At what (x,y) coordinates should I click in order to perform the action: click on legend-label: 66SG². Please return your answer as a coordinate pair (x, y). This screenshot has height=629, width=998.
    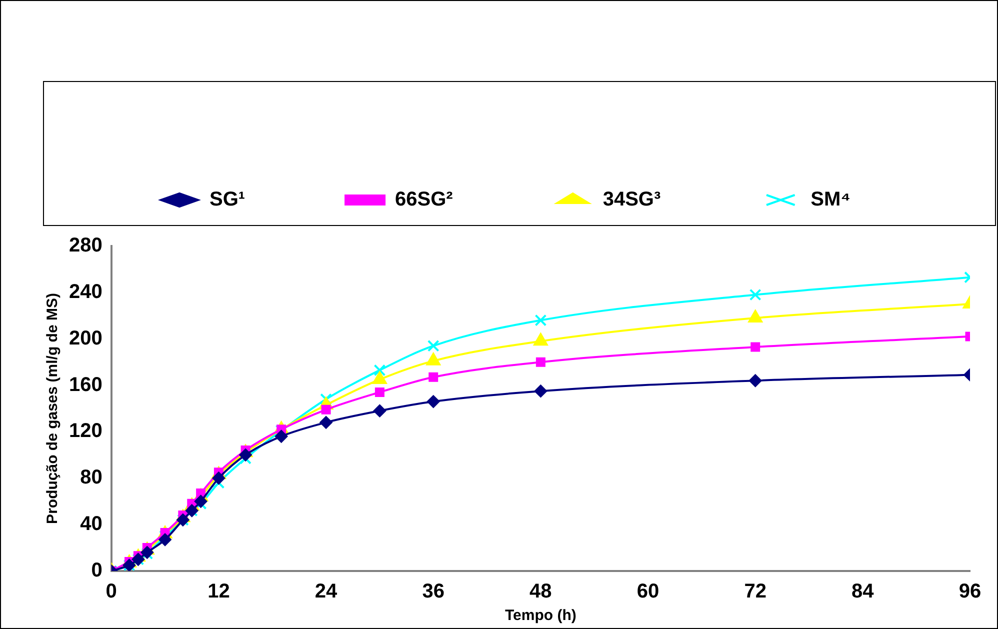
    Looking at the image, I should click on (424, 199).